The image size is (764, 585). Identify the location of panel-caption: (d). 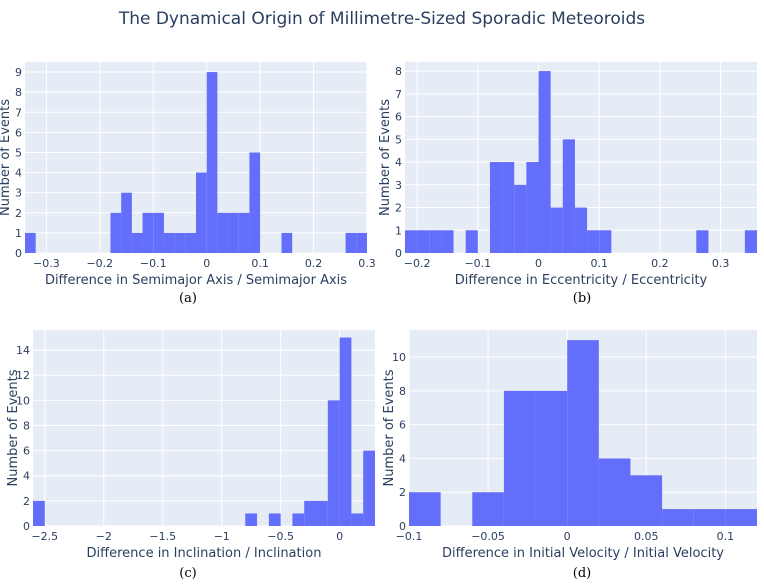
(582, 573).